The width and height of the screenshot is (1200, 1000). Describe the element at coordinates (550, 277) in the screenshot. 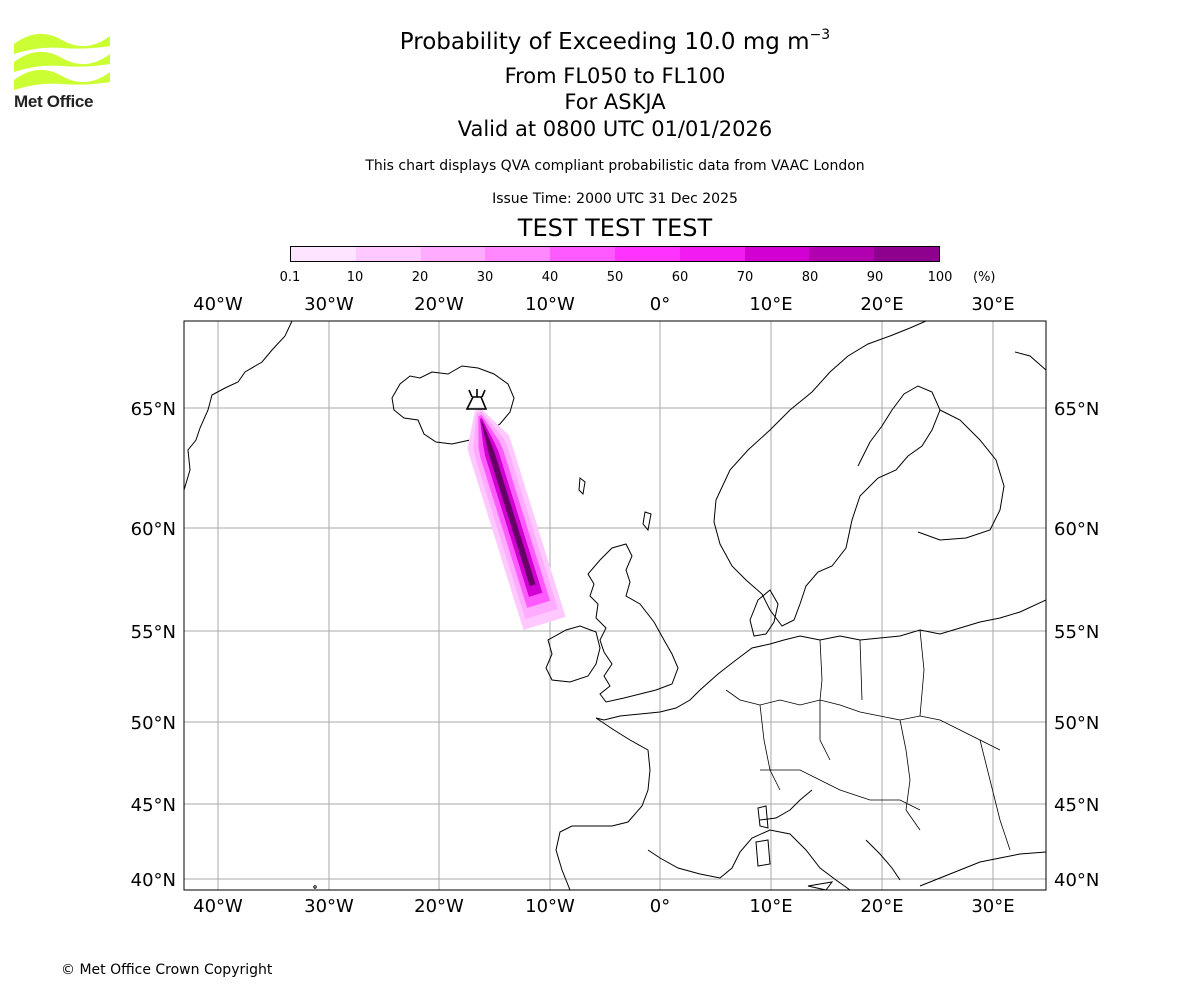

I see `colorbar-tick-label: 40` at that location.